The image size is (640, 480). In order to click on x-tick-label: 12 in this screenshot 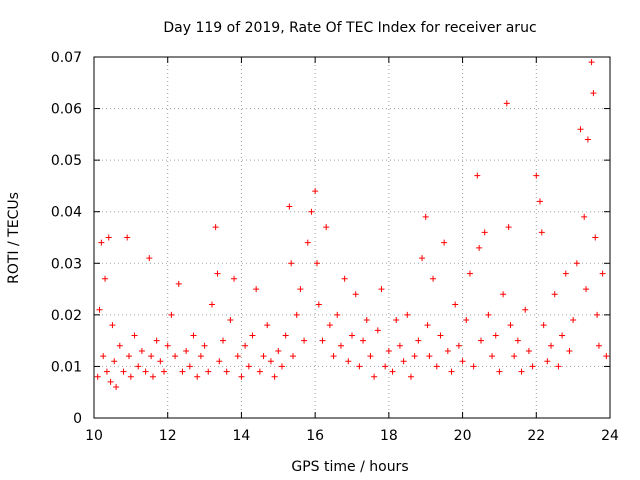, I will do `click(168, 436)`.